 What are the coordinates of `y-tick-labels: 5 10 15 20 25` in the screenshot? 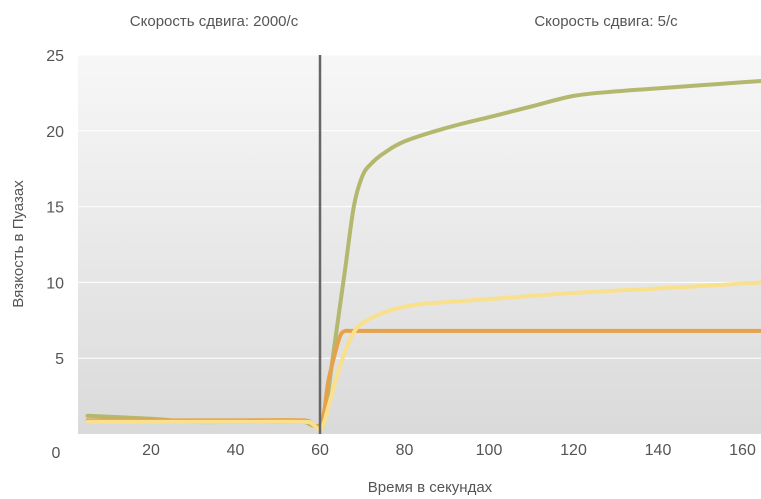 It's located at (55, 208).